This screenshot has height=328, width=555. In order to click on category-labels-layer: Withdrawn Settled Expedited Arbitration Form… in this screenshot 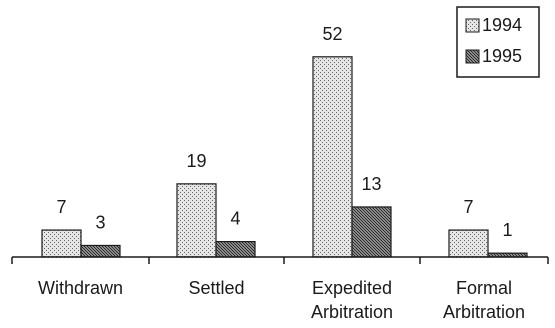, I will do `click(281, 300)`.